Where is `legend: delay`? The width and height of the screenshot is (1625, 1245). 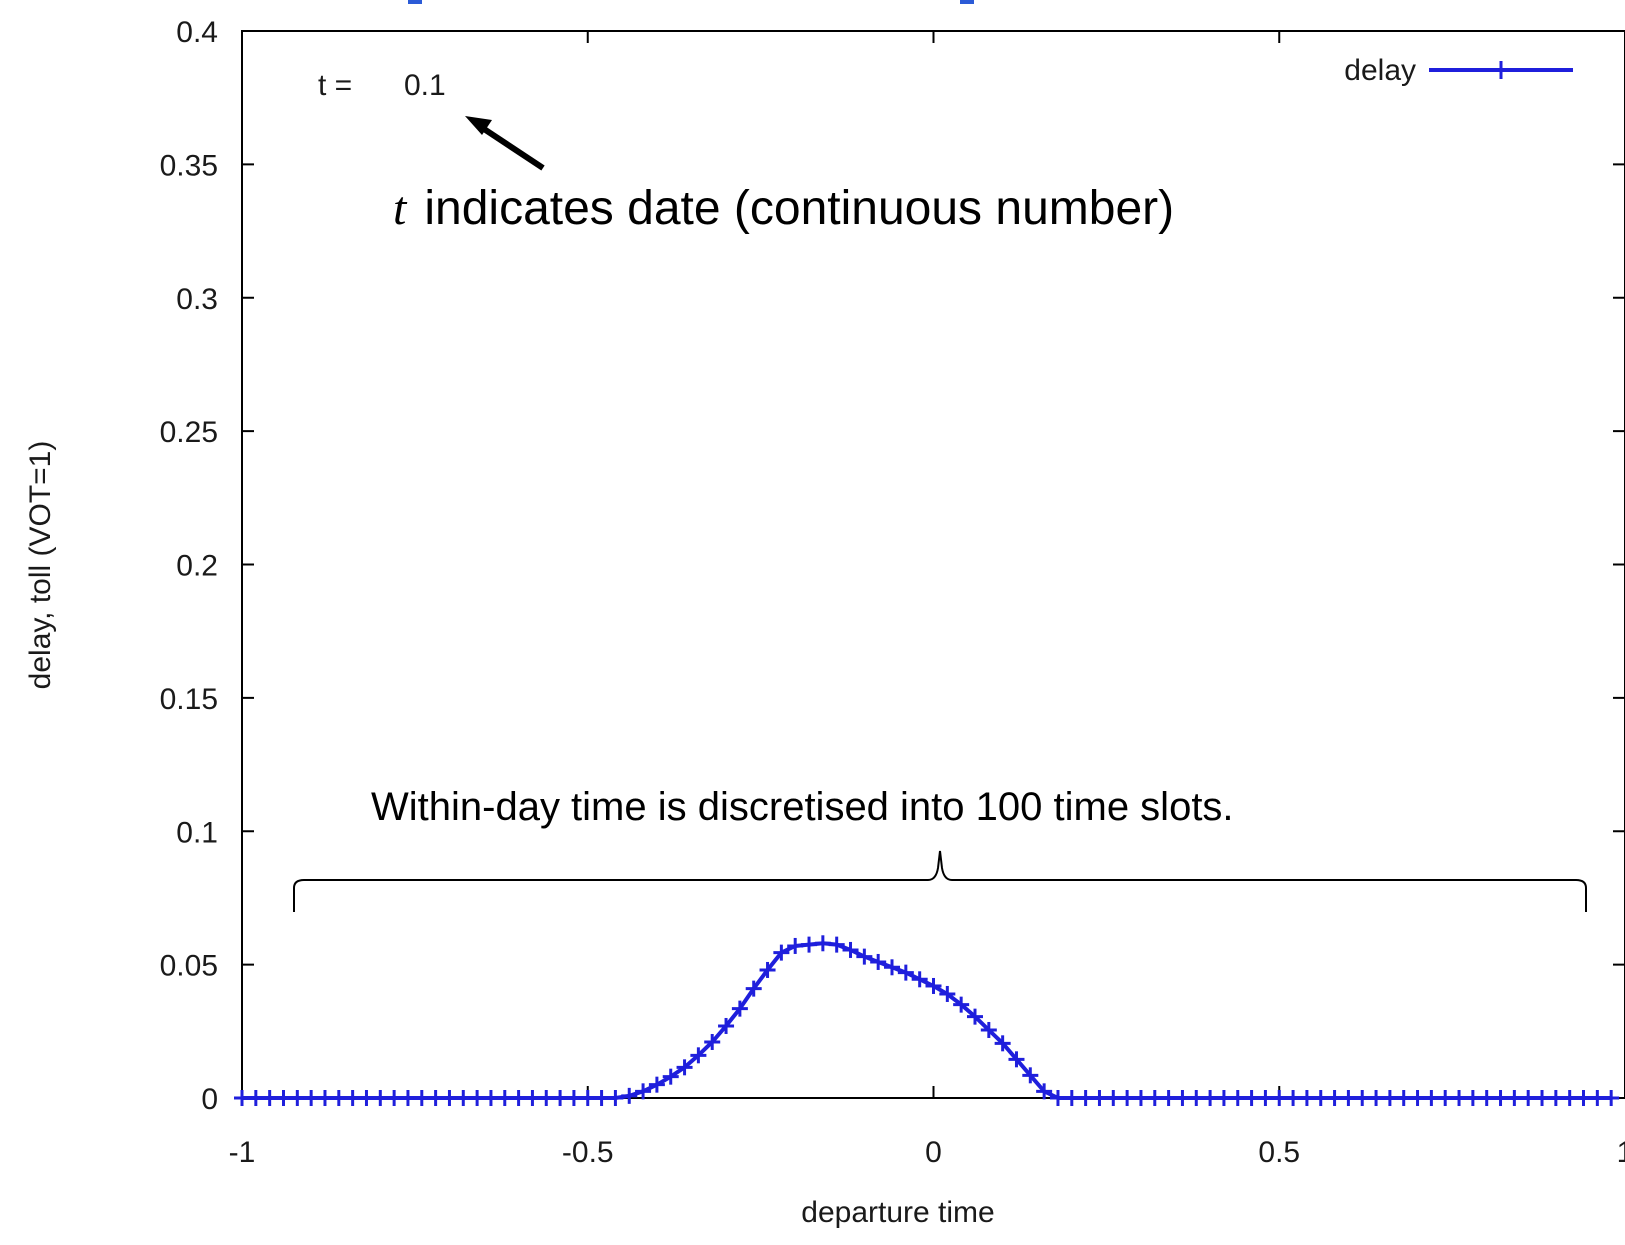
legend: delay is located at coordinates (1458, 70).